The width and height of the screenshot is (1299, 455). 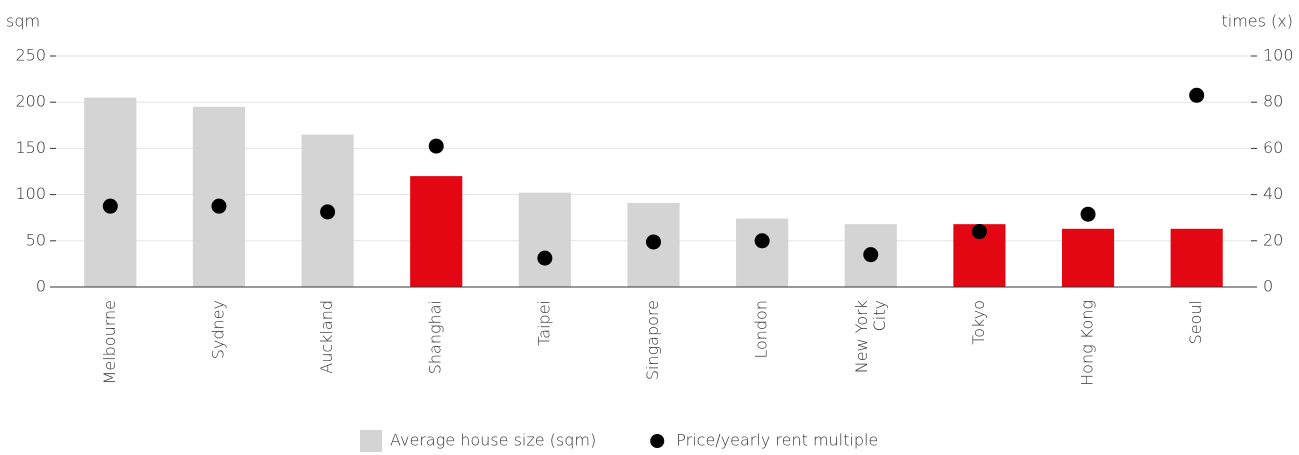 What do you see at coordinates (23, 21) in the screenshot?
I see `y-axis-label: sqm` at bounding box center [23, 21].